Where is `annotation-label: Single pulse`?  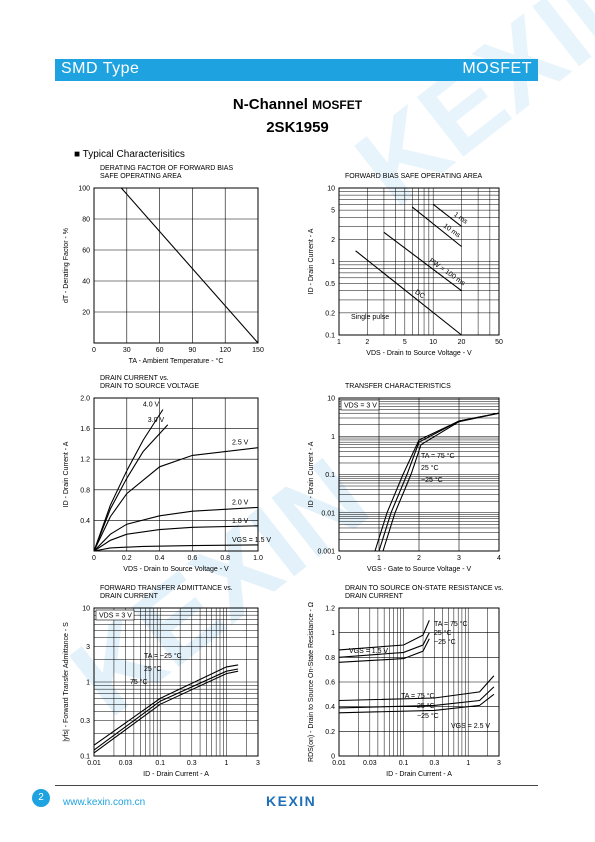
annotation-label: Single pulse is located at coordinates (370, 317).